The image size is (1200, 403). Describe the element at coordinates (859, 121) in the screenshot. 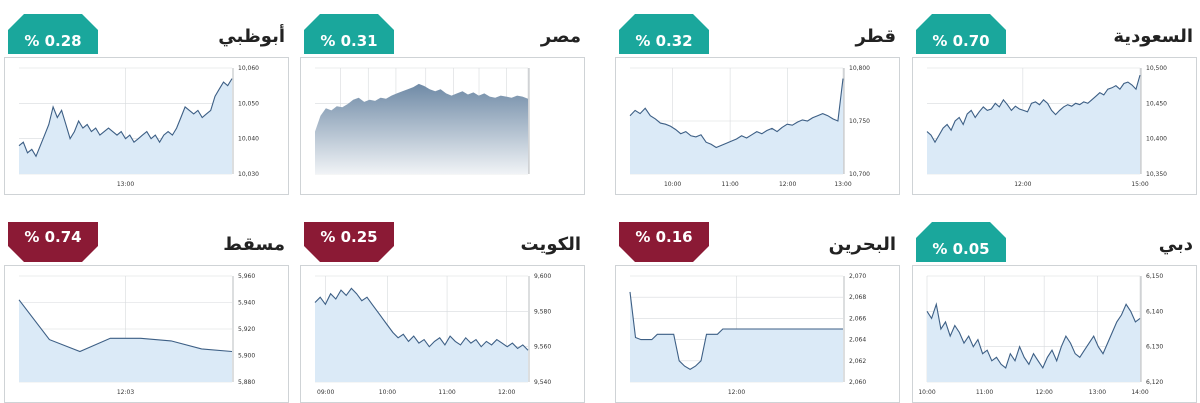

I see `y-tick-label: 10,750` at that location.